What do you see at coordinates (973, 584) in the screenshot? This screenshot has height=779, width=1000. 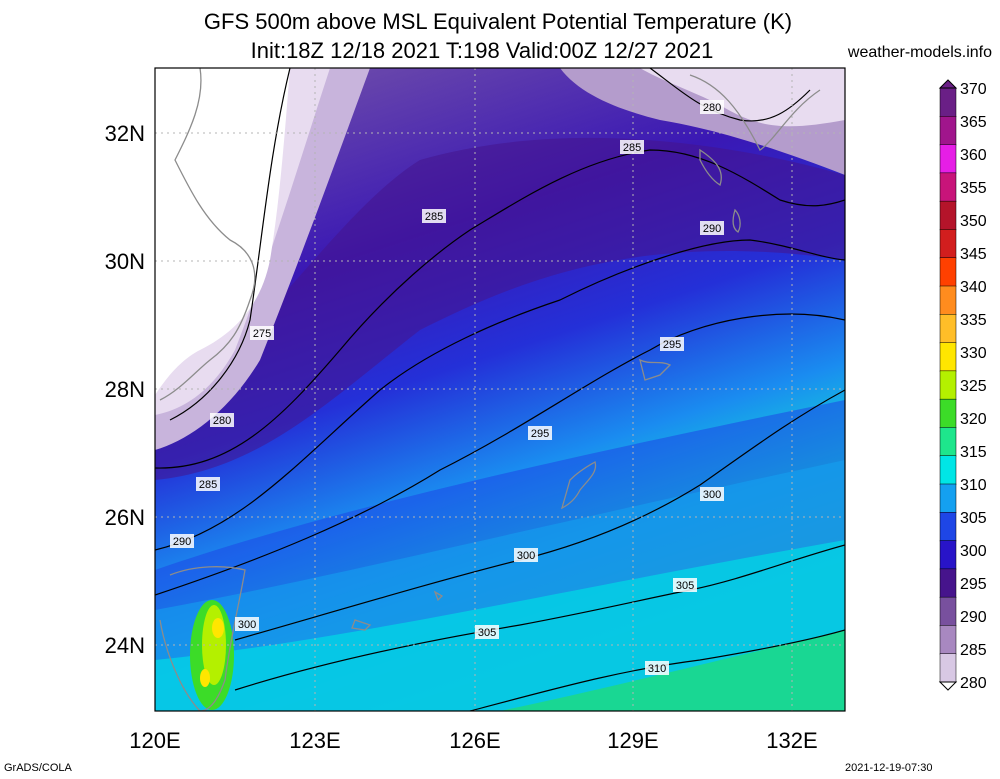 I see `colorbar-label: 295` at bounding box center [973, 584].